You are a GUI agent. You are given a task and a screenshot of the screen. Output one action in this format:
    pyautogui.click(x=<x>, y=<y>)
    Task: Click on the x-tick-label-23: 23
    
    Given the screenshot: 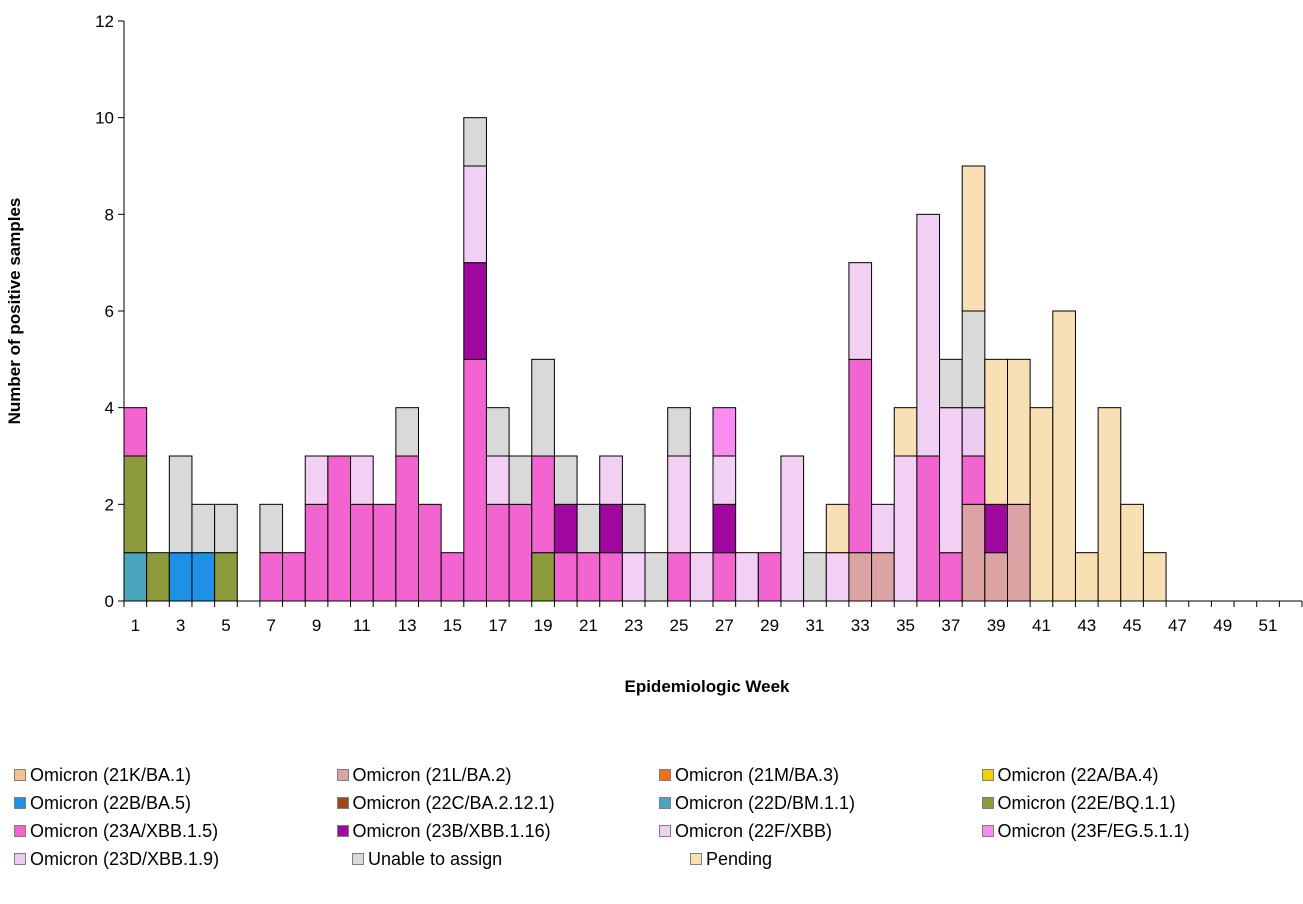 What is the action you would take?
    pyautogui.click(x=633, y=625)
    